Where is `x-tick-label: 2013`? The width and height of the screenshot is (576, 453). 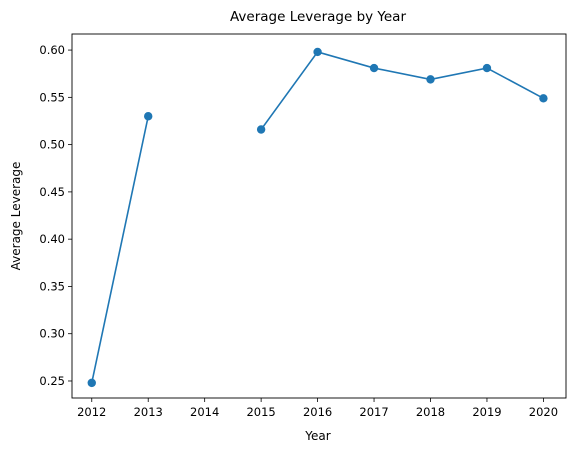
x-tick-label: 2013 is located at coordinates (148, 412).